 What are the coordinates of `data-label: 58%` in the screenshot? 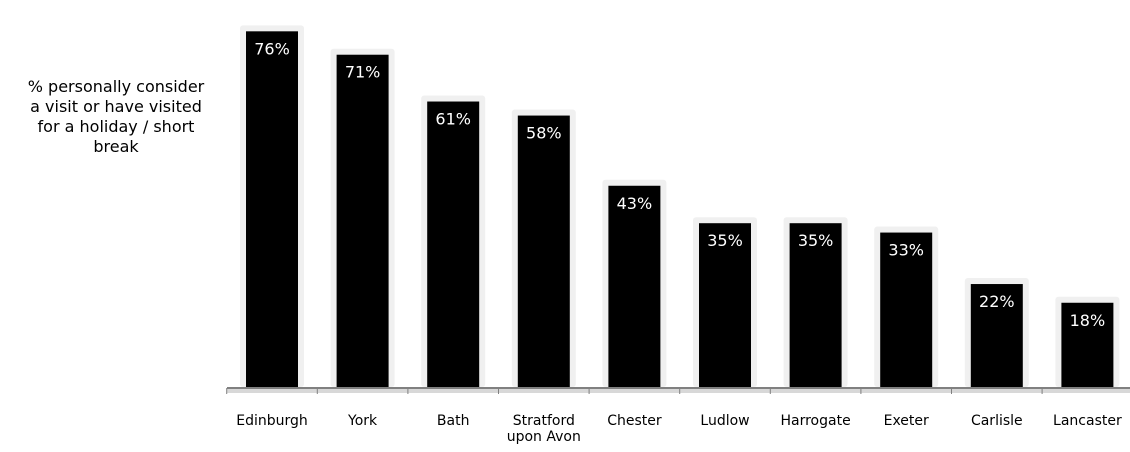 It's located at (544, 133).